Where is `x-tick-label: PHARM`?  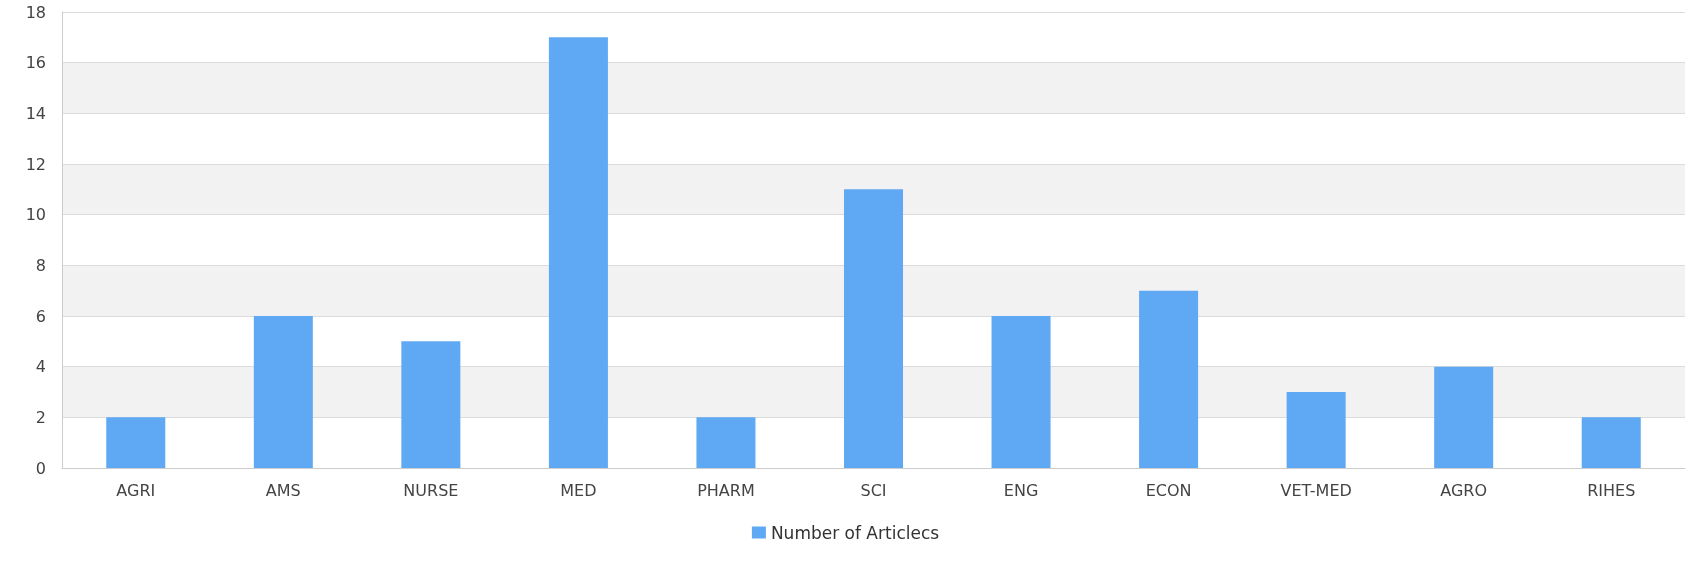 x-tick-label: PHARM is located at coordinates (726, 490).